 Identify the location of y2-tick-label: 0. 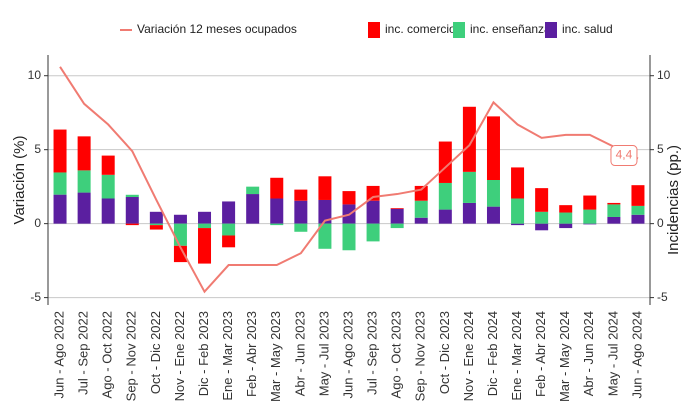
(660, 223).